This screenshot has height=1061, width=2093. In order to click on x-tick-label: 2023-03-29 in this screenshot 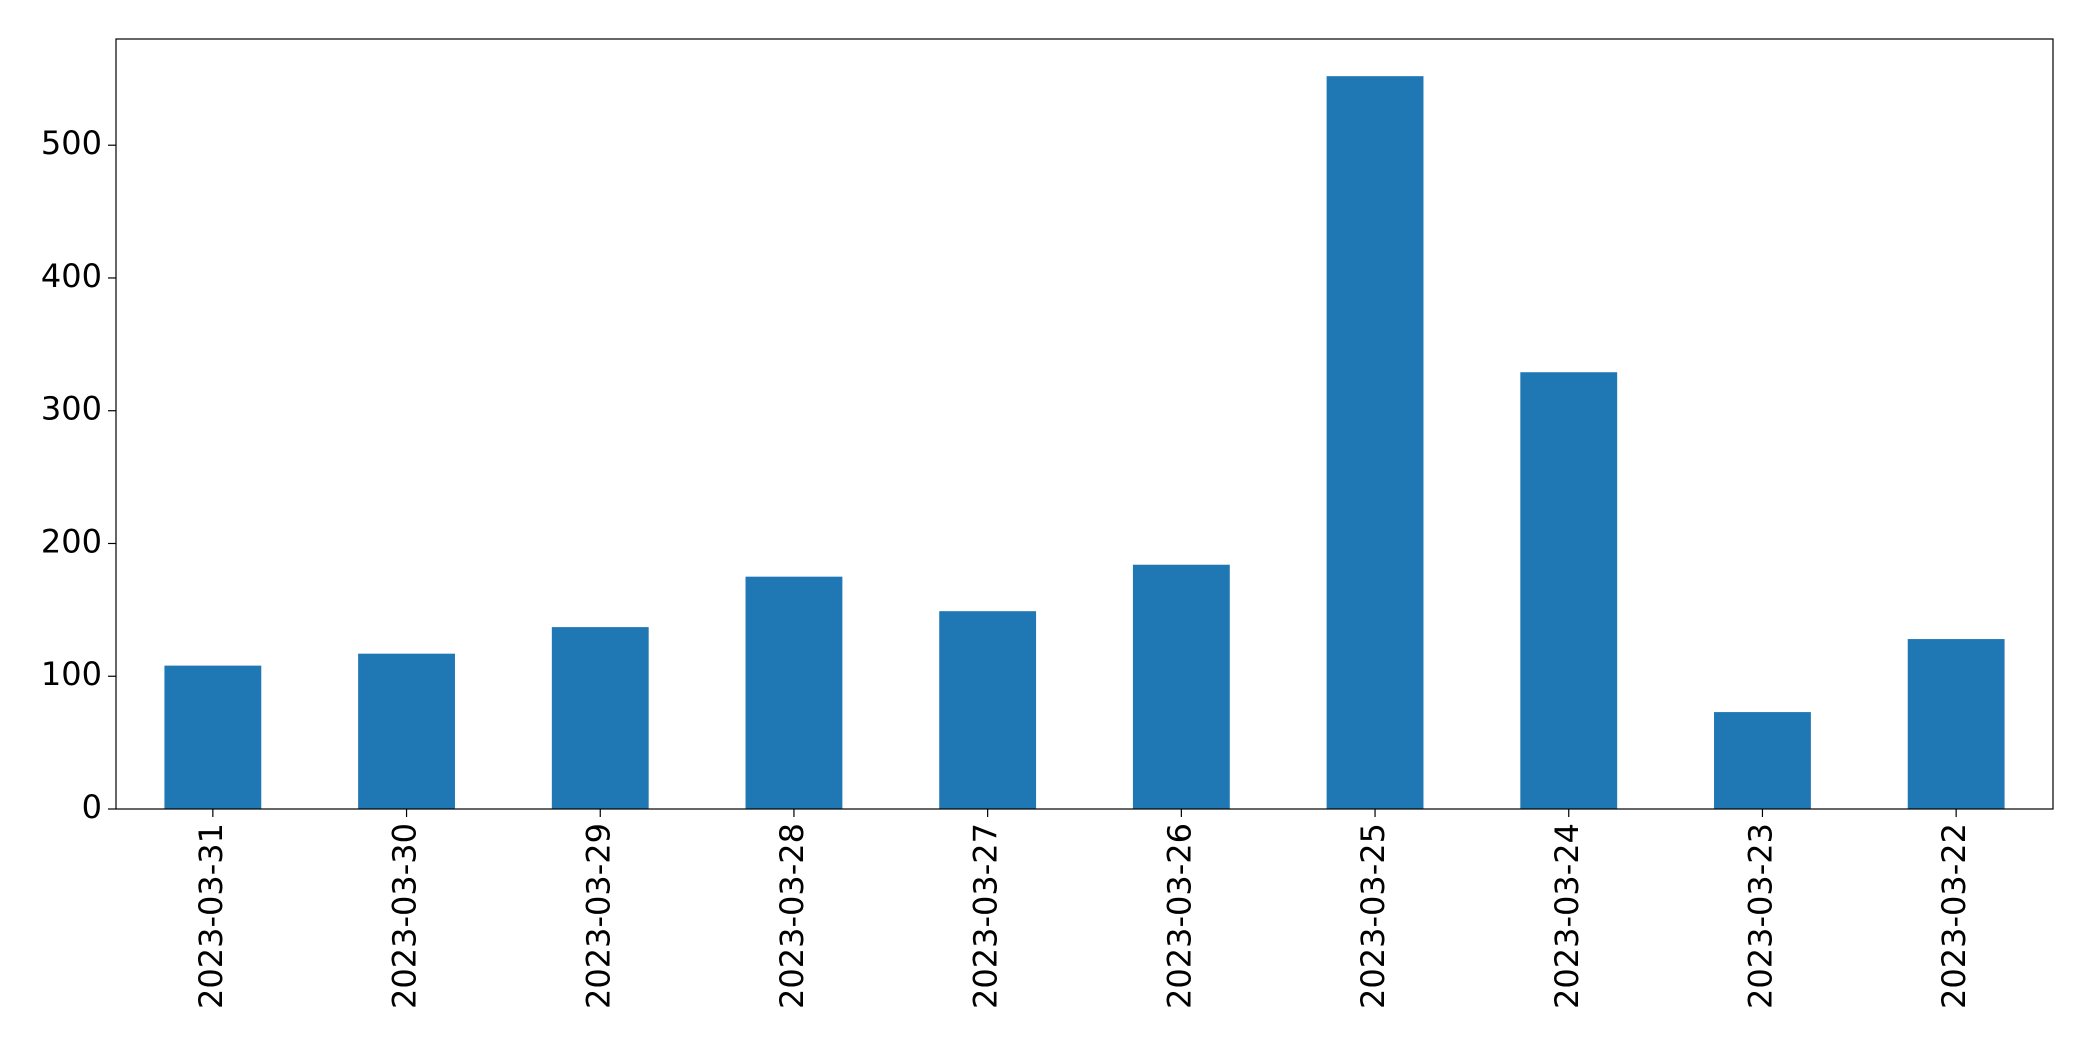, I will do `click(598, 916)`.